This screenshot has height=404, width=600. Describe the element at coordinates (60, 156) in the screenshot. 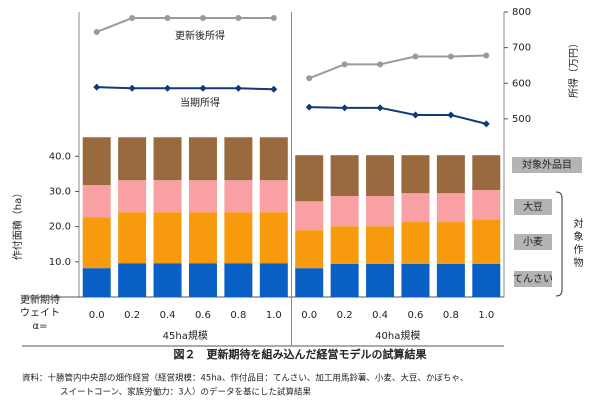

I see `y-tick-label: 40.0` at that location.